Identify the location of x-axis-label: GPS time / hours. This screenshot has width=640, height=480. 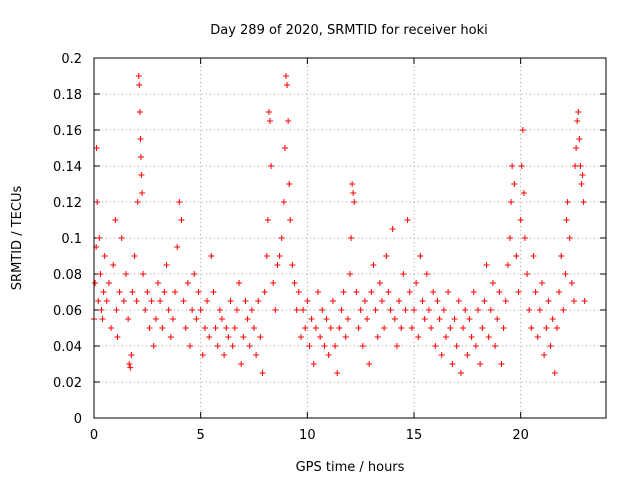
(350, 467).